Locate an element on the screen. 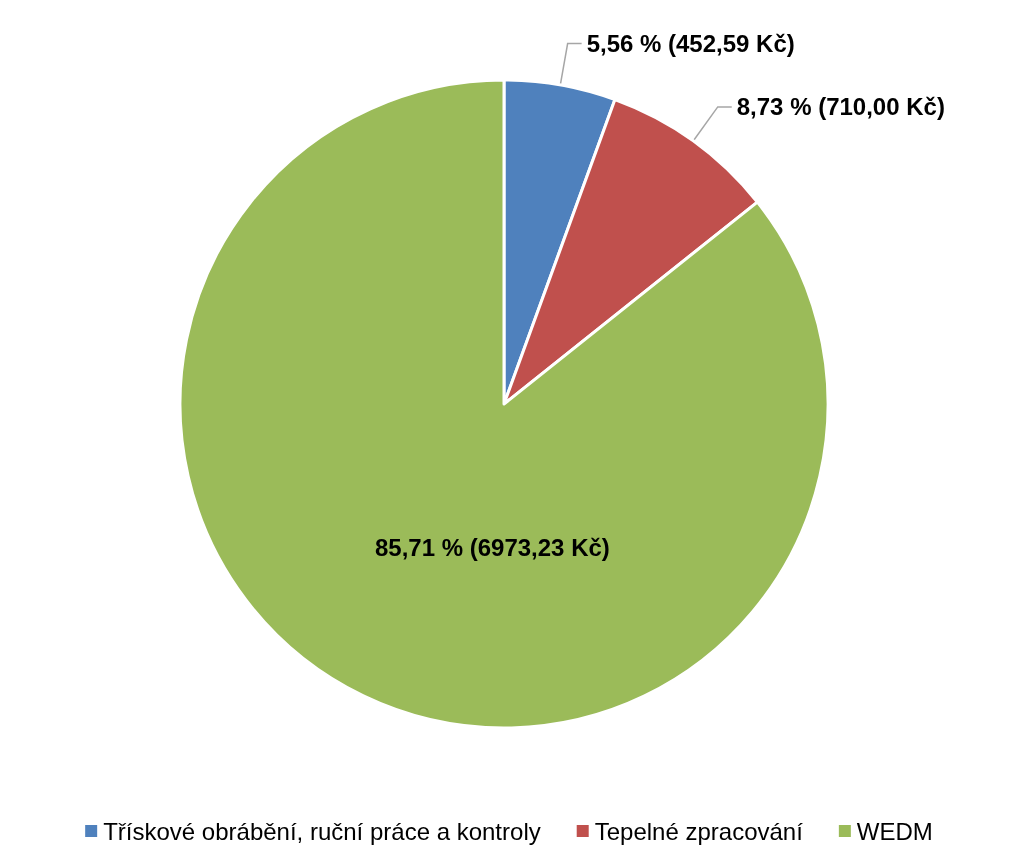  legend-label: WEDM is located at coordinates (894, 831).